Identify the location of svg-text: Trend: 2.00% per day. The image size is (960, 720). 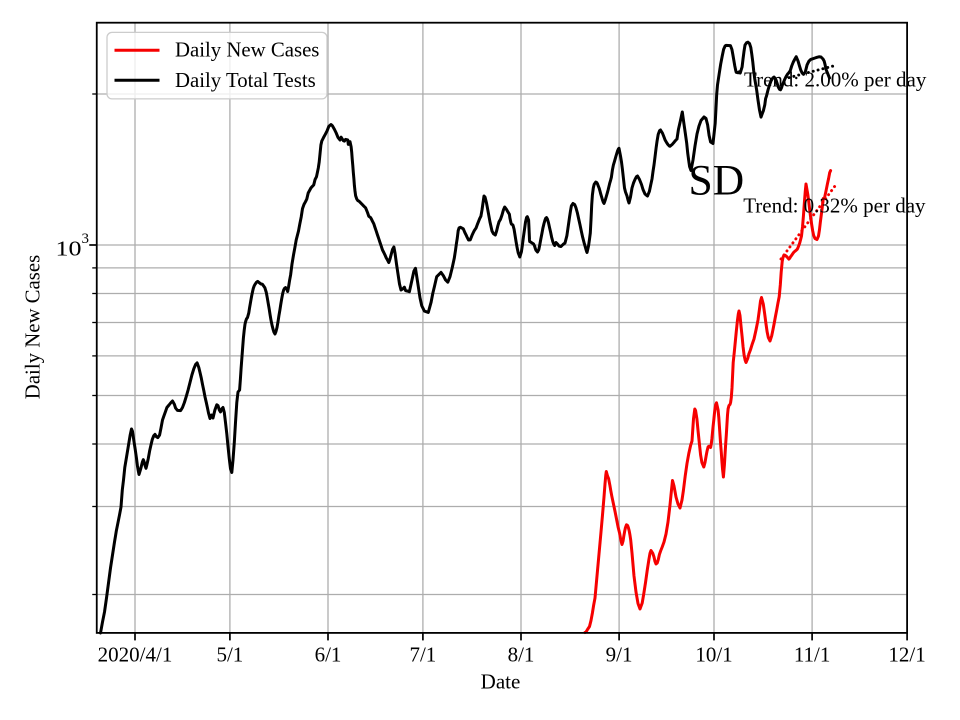
(835, 80).